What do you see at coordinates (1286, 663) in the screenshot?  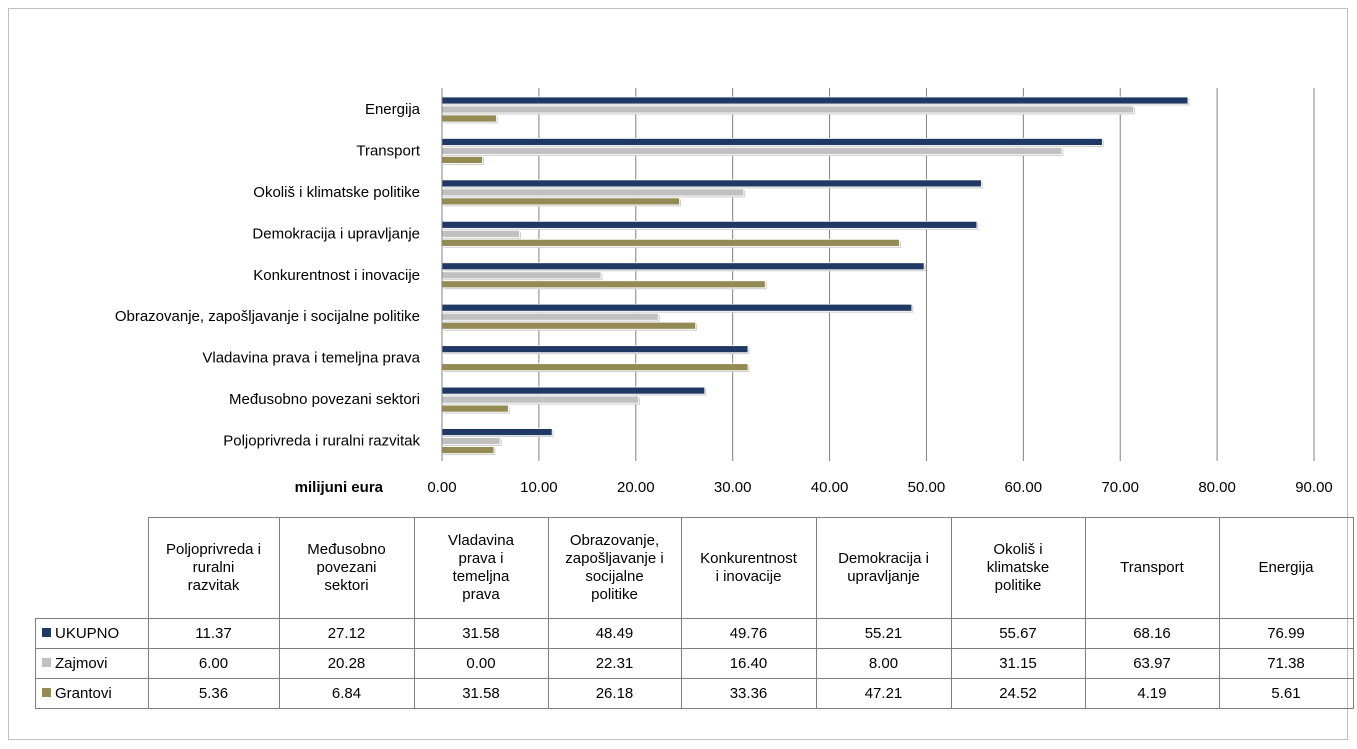 I see `table-cell: 71.38` at bounding box center [1286, 663].